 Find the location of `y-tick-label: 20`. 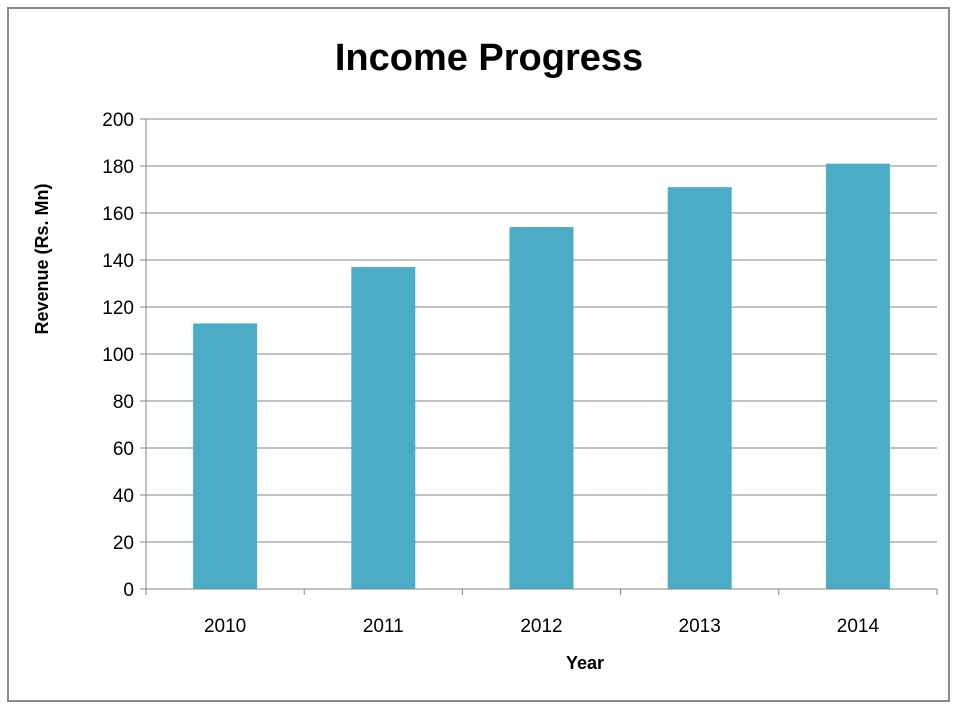

y-tick-label: 20 is located at coordinates (123, 543).